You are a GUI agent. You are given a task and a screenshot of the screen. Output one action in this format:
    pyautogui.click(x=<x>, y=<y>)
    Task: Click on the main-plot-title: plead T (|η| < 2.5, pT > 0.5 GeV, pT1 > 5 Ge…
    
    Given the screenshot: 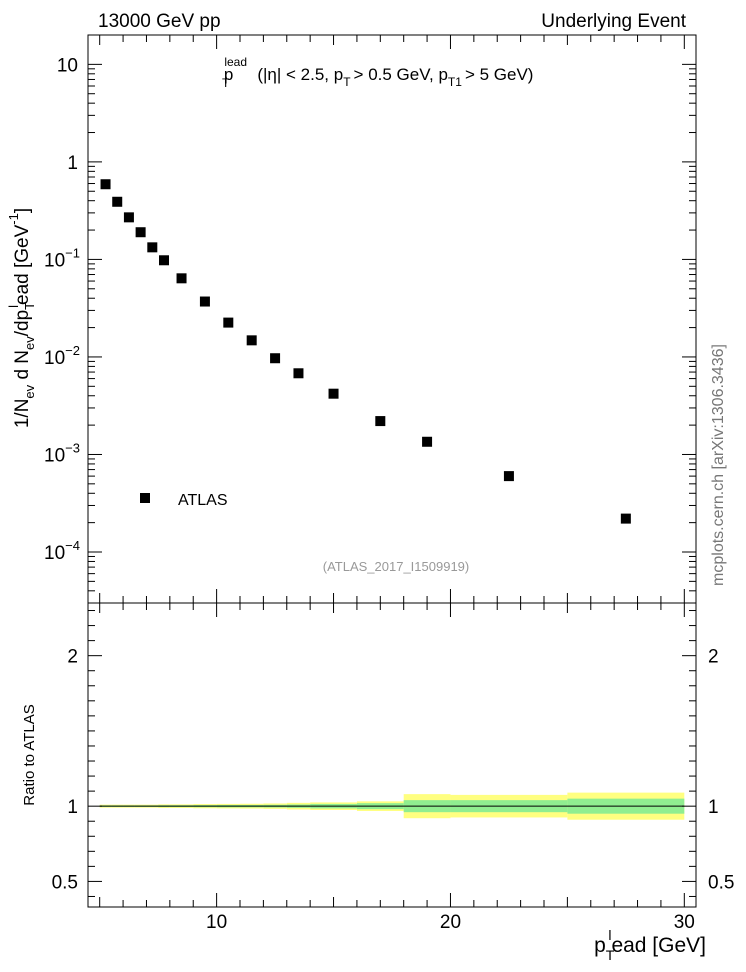 What is the action you would take?
    pyautogui.click(x=377, y=72)
    